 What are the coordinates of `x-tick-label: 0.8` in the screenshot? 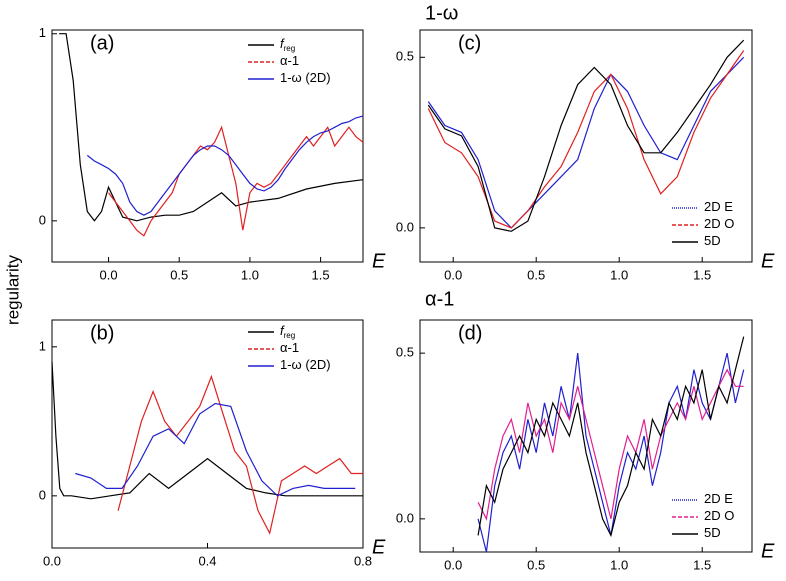 It's located at (363, 560).